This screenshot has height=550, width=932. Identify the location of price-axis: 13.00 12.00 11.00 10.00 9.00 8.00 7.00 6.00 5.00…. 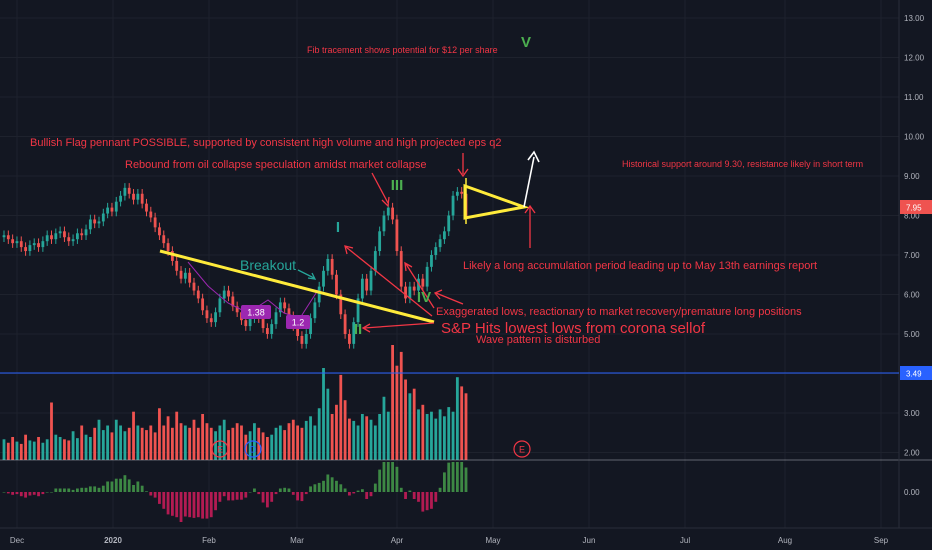
(914, 236).